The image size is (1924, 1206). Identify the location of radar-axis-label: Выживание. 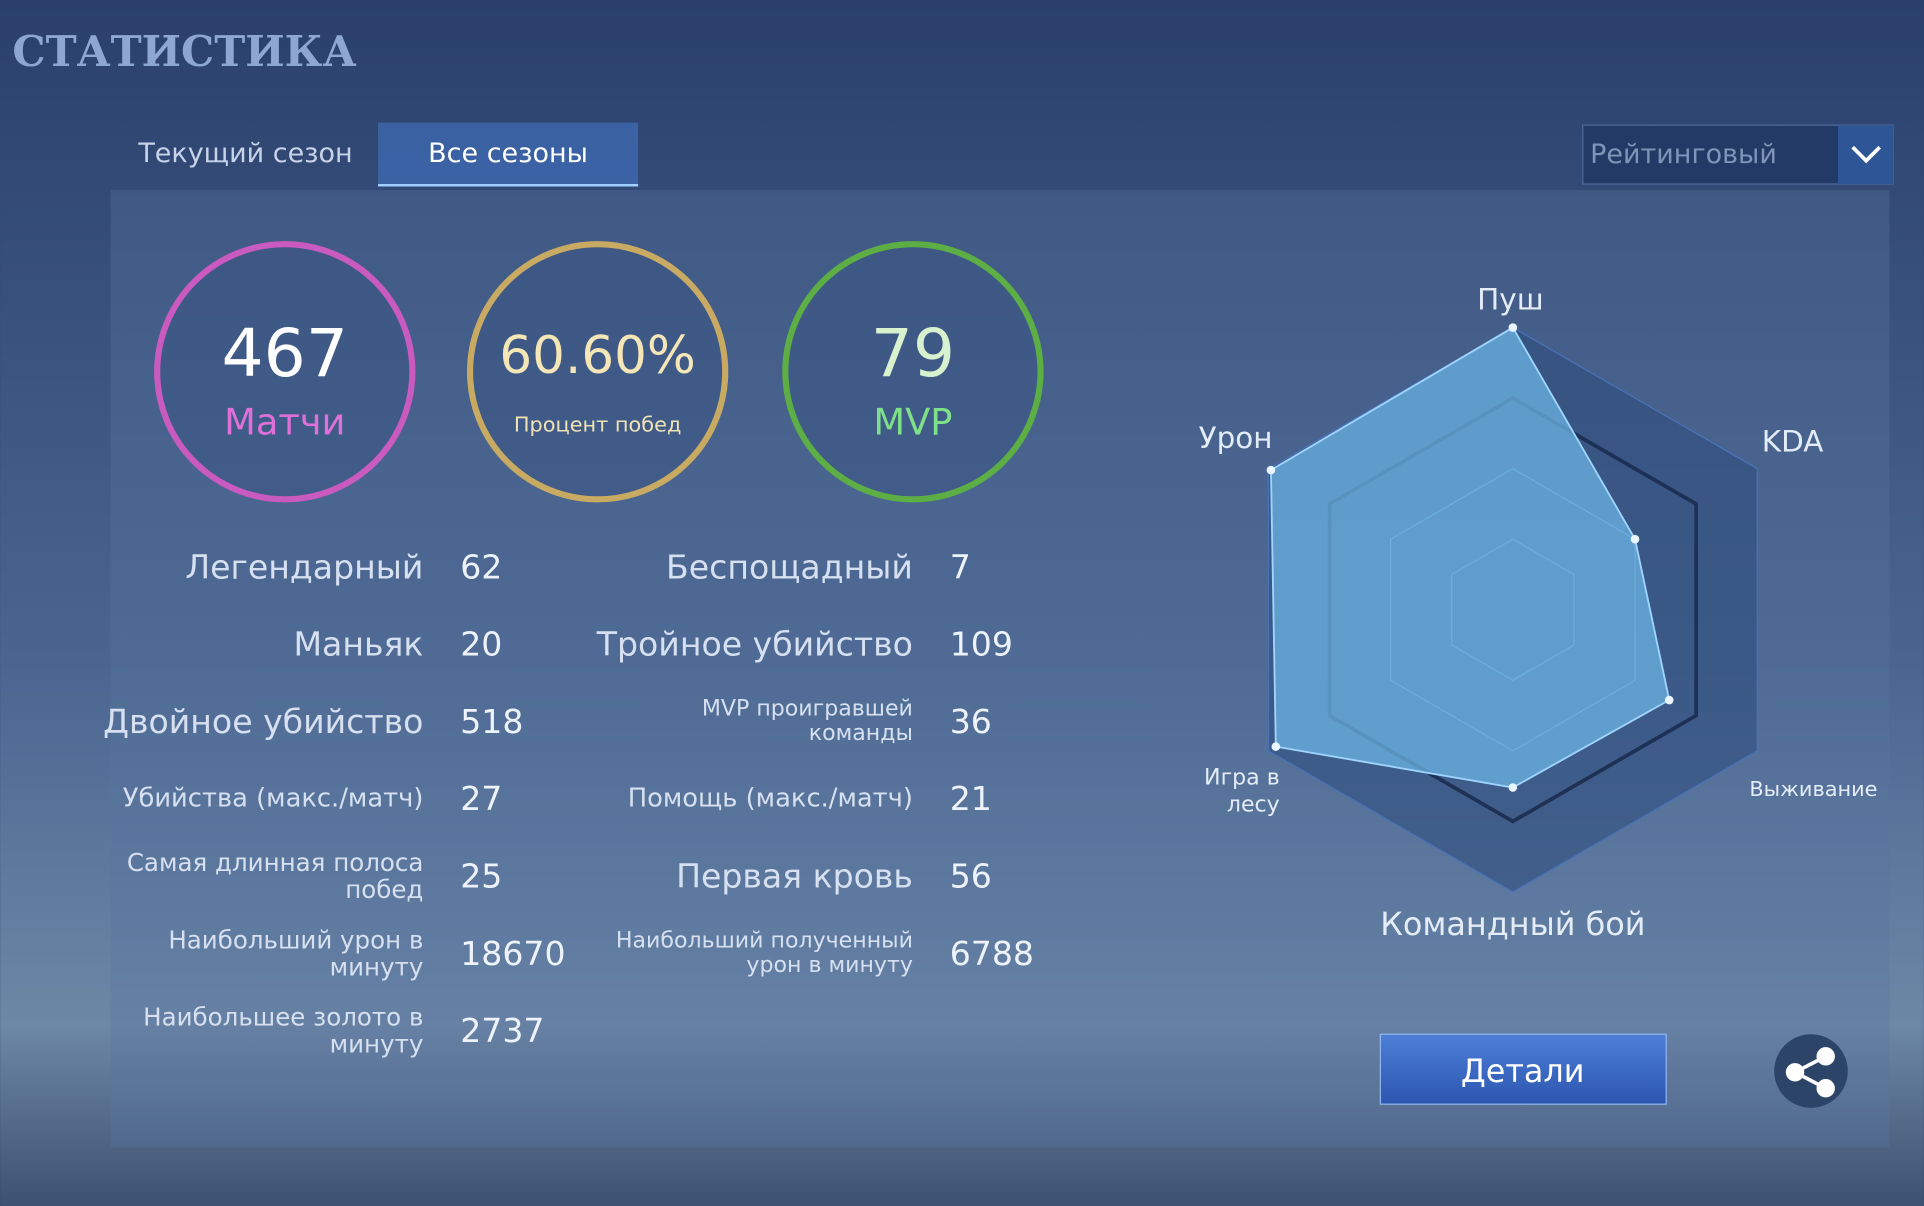
(1813, 789).